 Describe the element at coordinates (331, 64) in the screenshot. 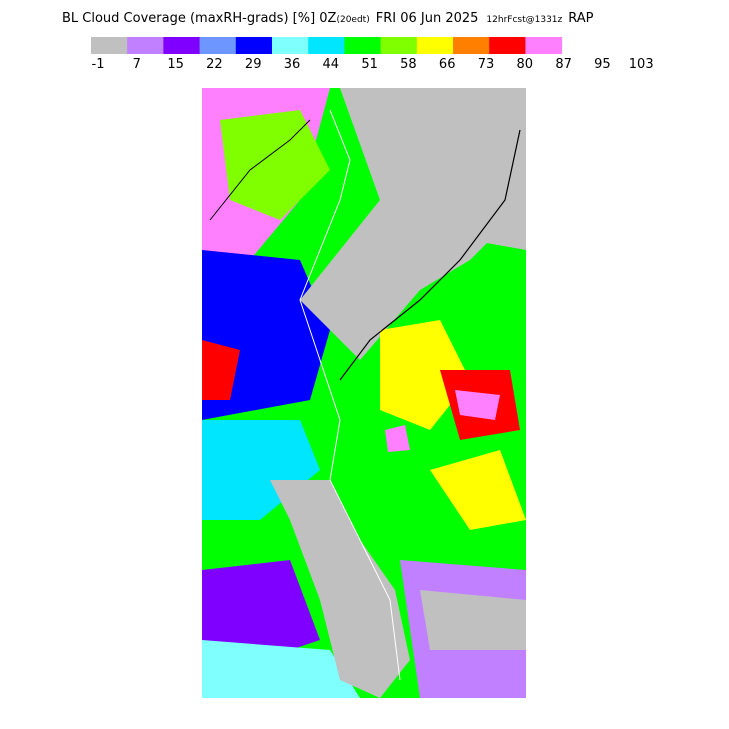

I see `colorbar-label: 44` at that location.